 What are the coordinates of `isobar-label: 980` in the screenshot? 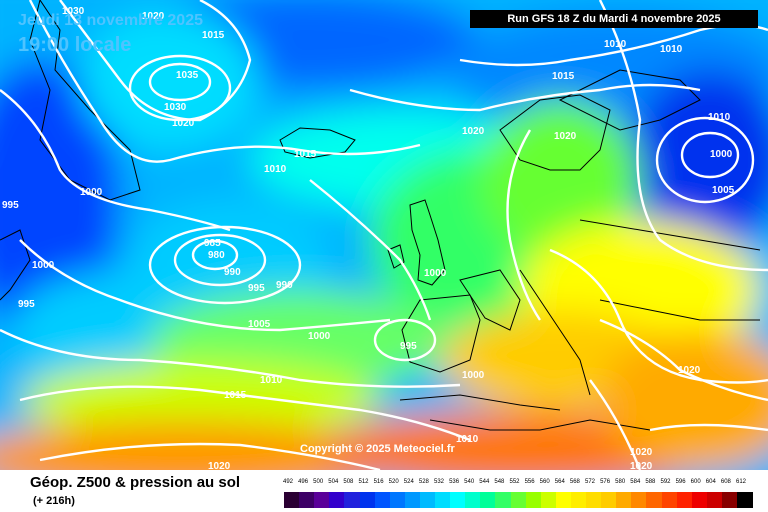 It's located at (216, 255).